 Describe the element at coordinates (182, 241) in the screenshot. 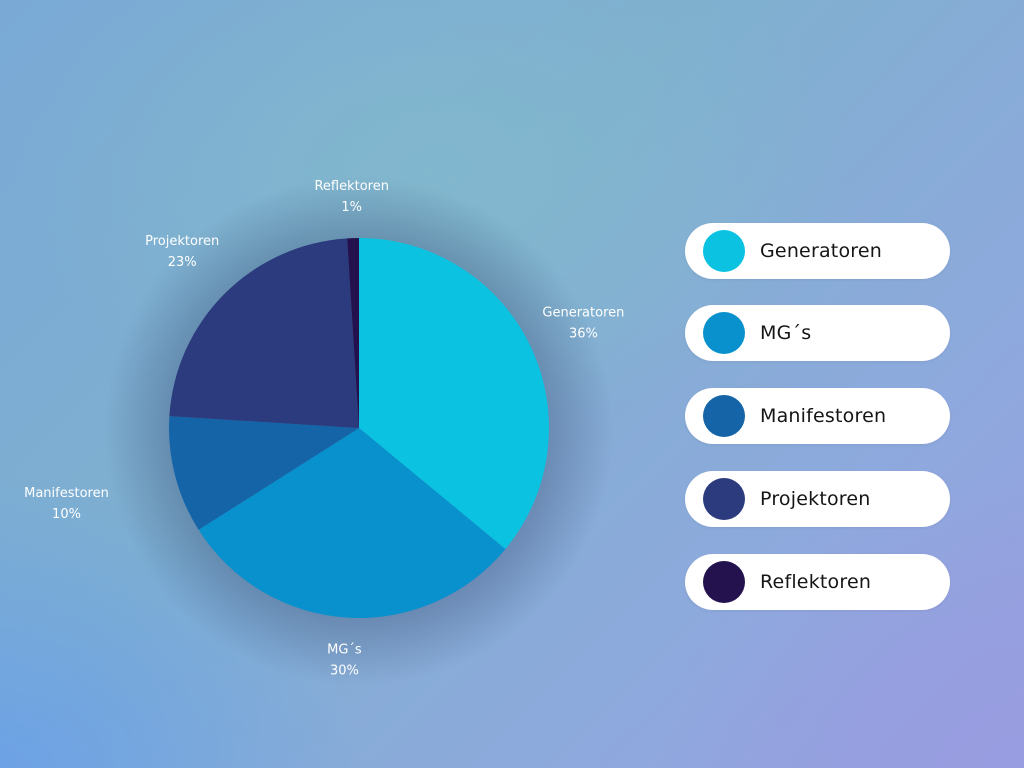

I see `slice-label-projektoren: Projektoren` at that location.